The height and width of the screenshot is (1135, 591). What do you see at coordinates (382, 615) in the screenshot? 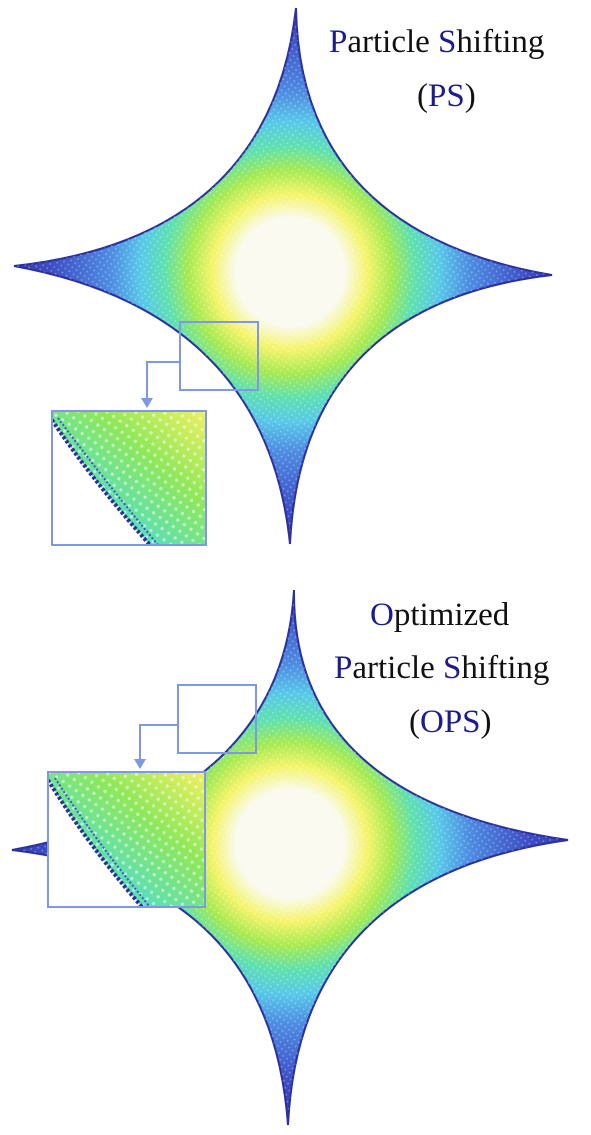
I see `title-text-segment: O` at bounding box center [382, 615].